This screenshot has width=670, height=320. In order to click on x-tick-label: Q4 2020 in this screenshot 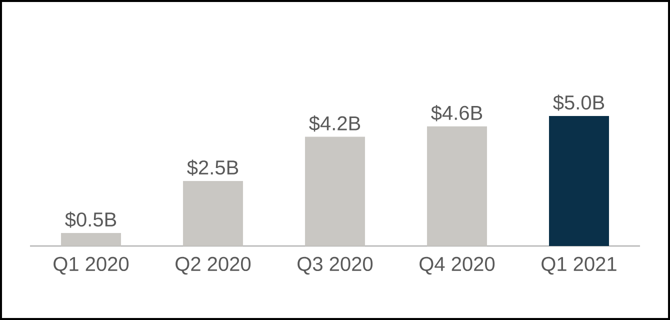, I will do `click(457, 265)`.